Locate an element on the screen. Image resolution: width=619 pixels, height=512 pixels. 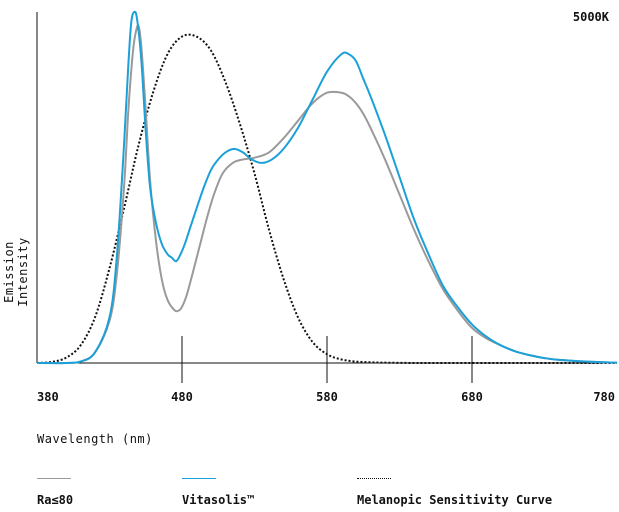
legend-item-vitasolis: Vitasolis™ is located at coordinates (218, 492).